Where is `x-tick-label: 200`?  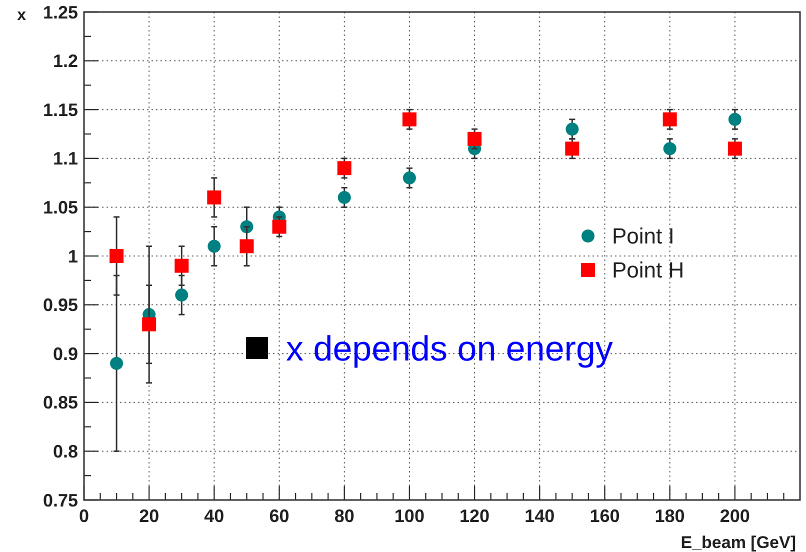
x-tick-label: 200 is located at coordinates (735, 516).